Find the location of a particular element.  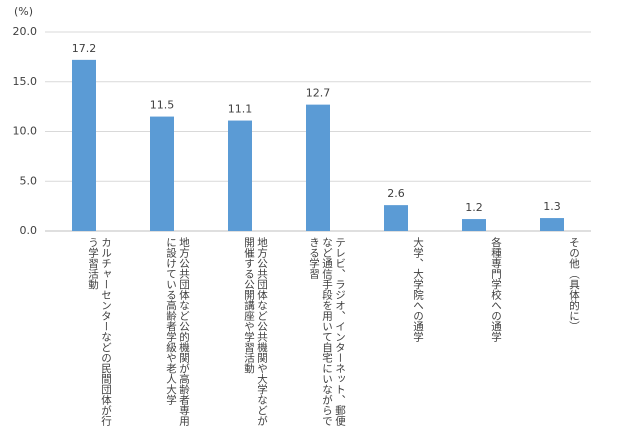

value-label: 17.2 is located at coordinates (84, 48).